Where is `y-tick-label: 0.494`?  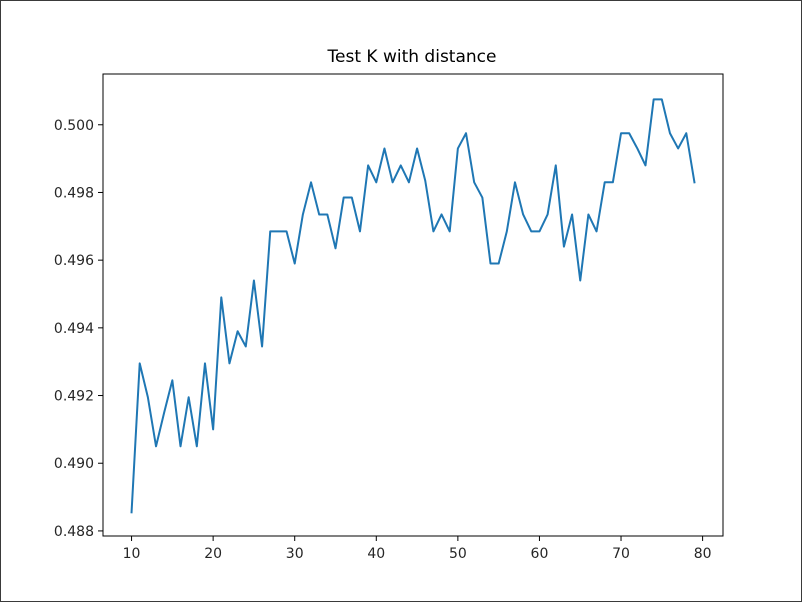
y-tick-label: 0.494 is located at coordinates (74, 329).